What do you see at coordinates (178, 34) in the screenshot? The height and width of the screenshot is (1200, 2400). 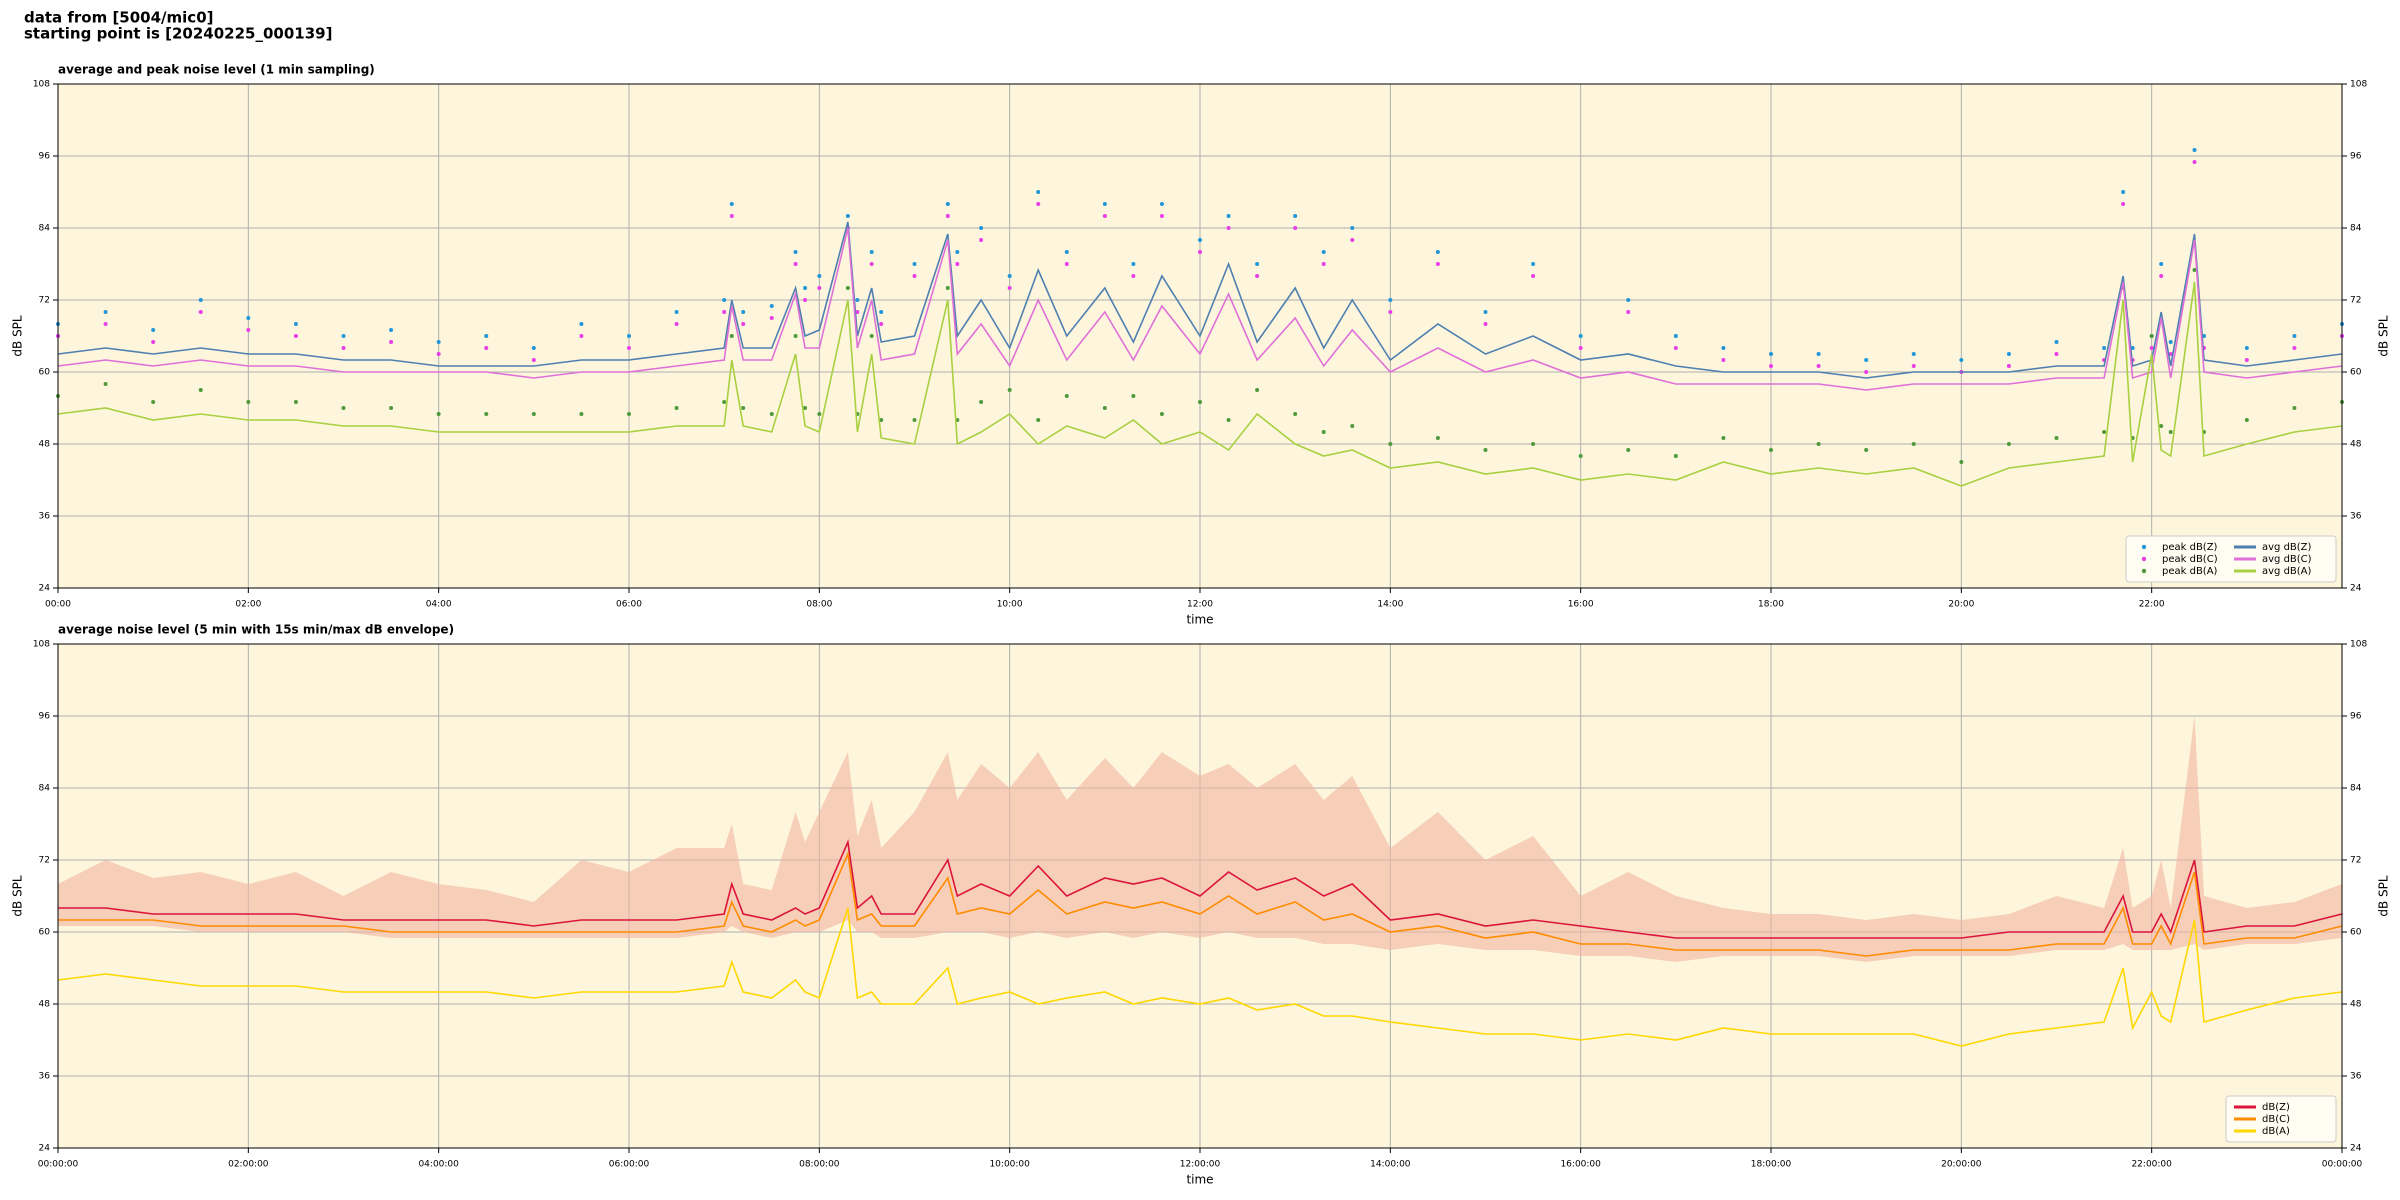 I see `header-line: starting point is [20240225_000139]` at bounding box center [178, 34].